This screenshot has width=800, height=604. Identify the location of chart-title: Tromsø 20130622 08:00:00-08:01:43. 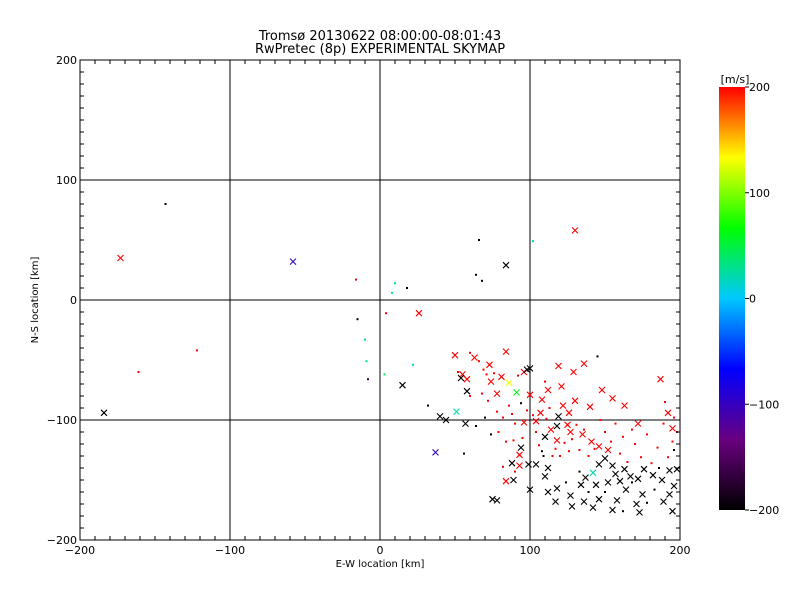
(379, 36).